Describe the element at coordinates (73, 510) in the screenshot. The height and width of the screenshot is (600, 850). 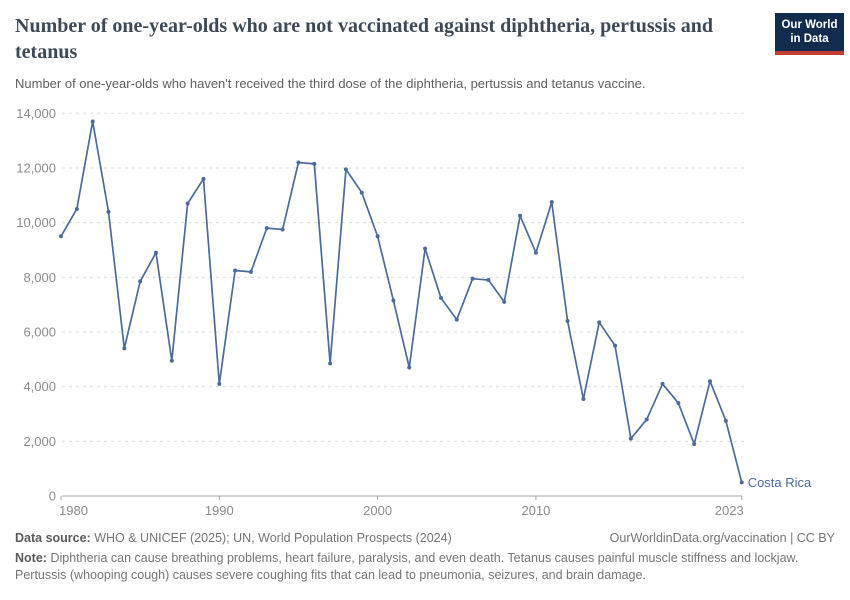
I see `x-tick-label: 1980` at that location.